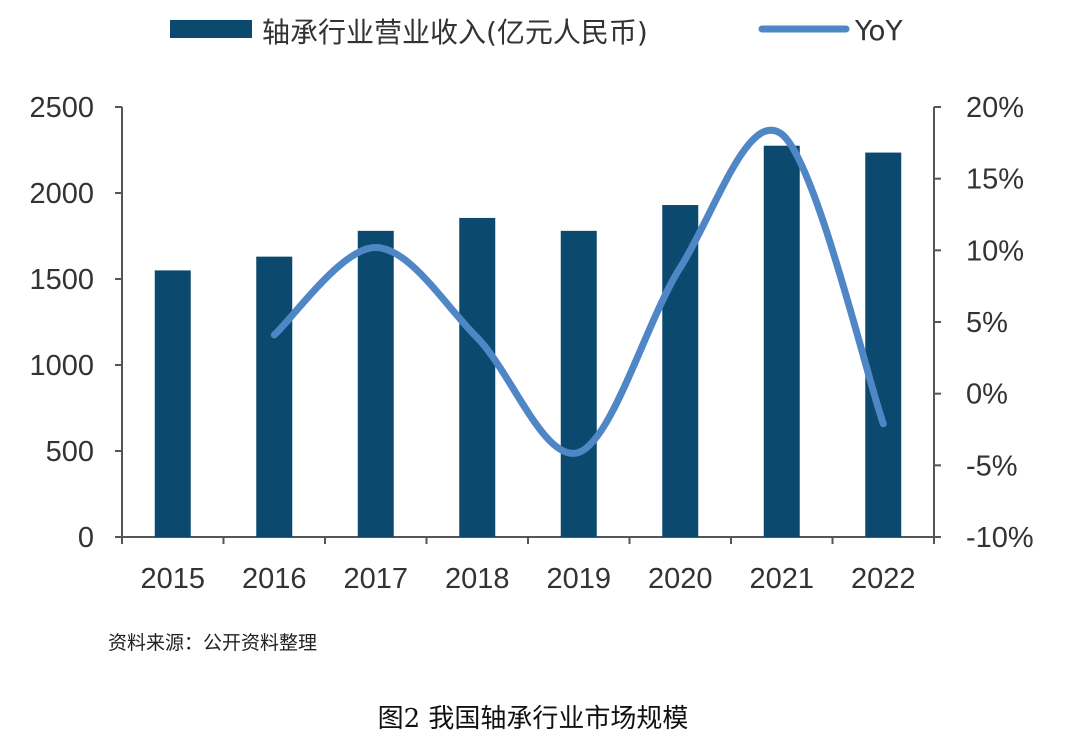 The image size is (1066, 738). What do you see at coordinates (70, 452) in the screenshot?
I see `y-left-tick-label: 500` at bounding box center [70, 452].